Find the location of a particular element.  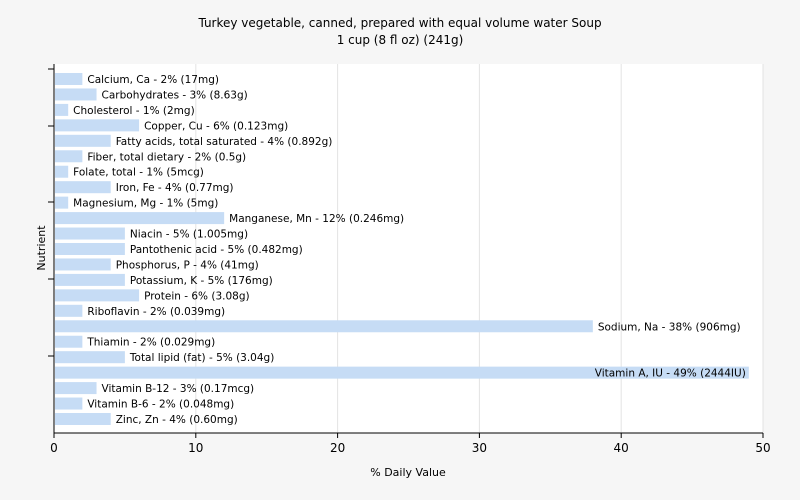

x-axis-label: % Daily Value is located at coordinates (408, 472).